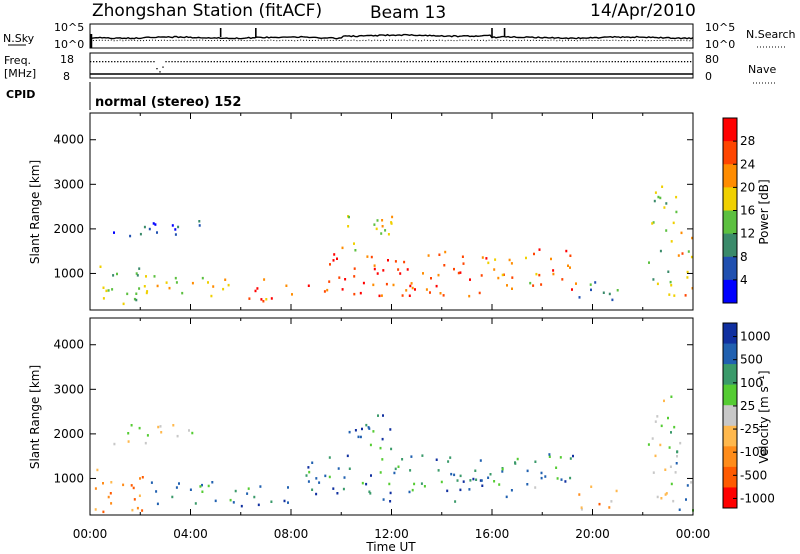 This screenshot has height=554, width=800. I want to click on x-tick-label: 16:00, so click(492, 534).